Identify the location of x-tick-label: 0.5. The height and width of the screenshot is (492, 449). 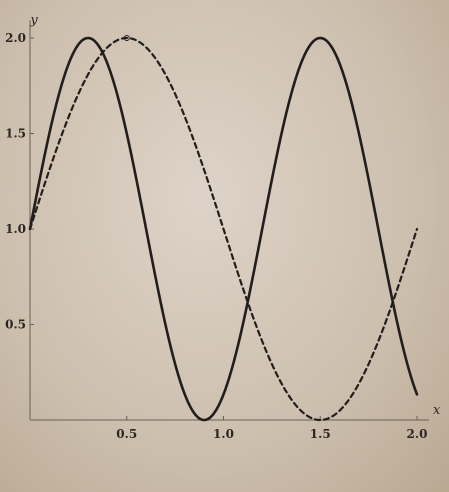
(126, 434).